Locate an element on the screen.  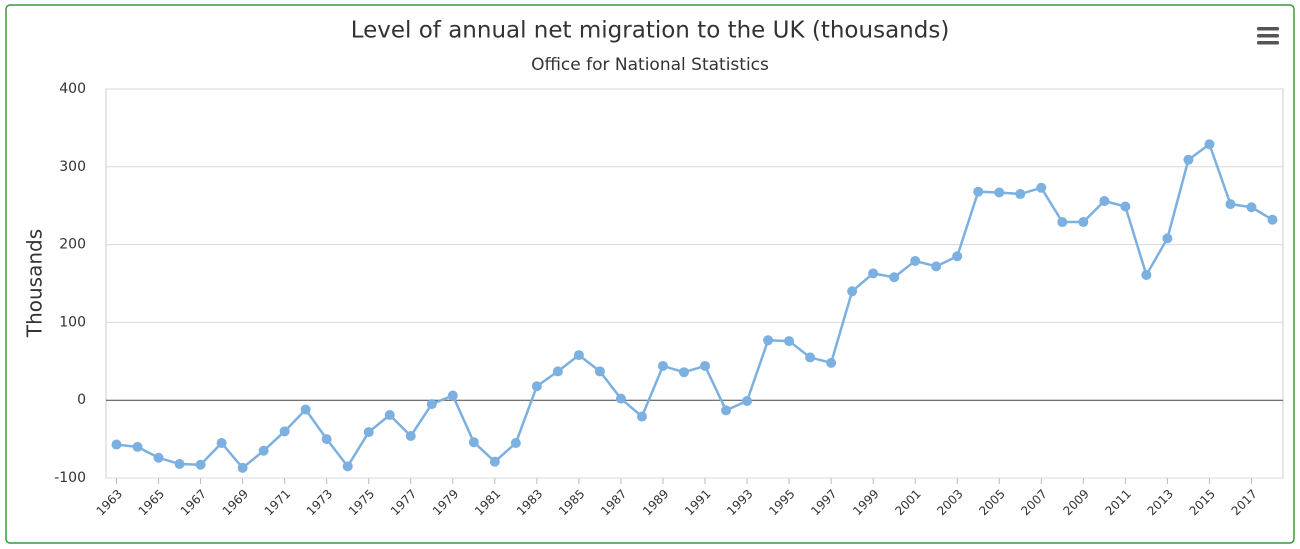
y-tick-label: 0 is located at coordinates (81, 400).